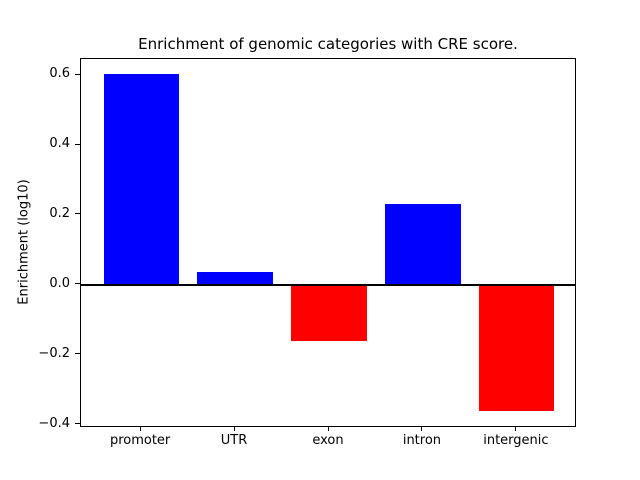  What do you see at coordinates (423, 244) in the screenshot?
I see `bar-intron` at bounding box center [423, 244].